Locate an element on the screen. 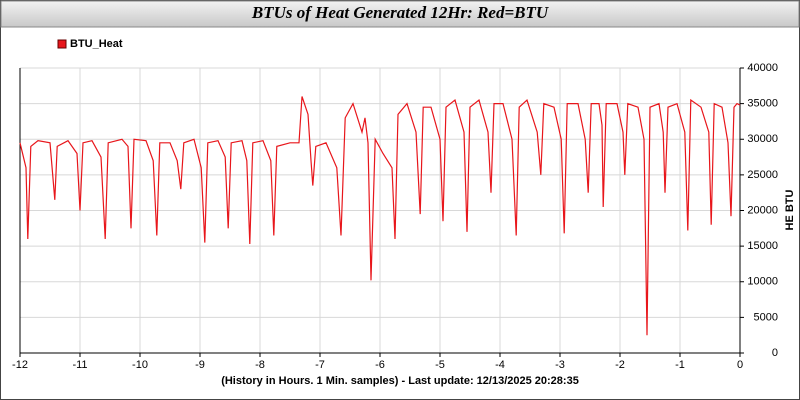 The height and width of the screenshot is (400, 800). y-tick-label: 35000 is located at coordinates (762, 104).